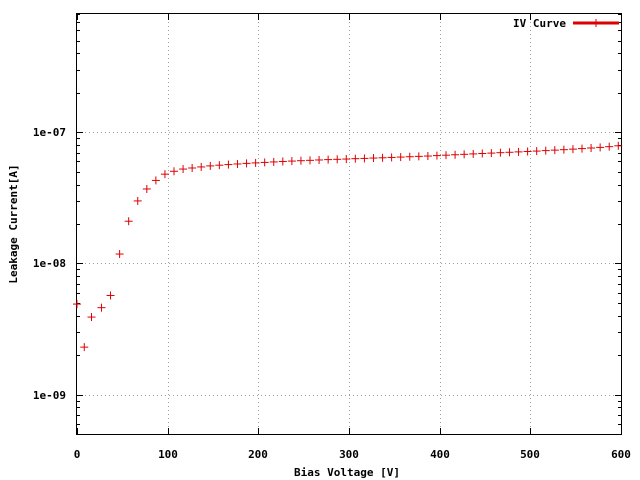 Image resolution: width=640 pixels, height=480 pixels. Describe the element at coordinates (77, 454) in the screenshot. I see `x-tick-label: 0` at that location.